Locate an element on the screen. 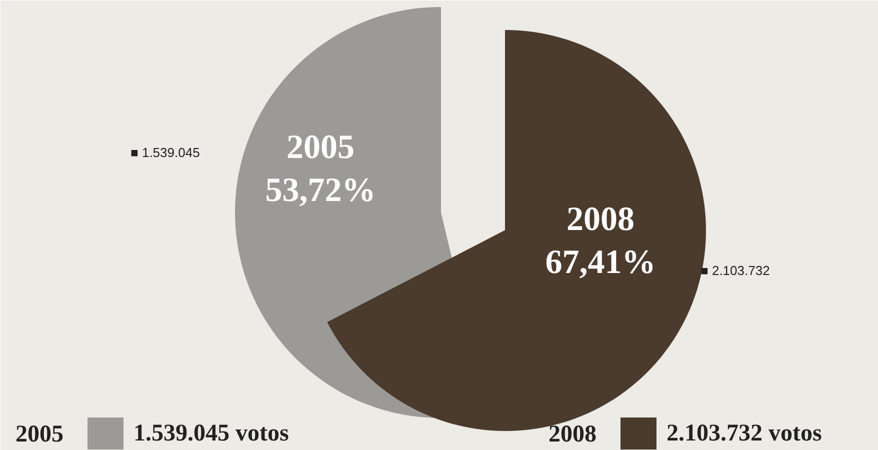 The width and height of the screenshot is (878, 450). slice-label: 2005 is located at coordinates (320, 147).